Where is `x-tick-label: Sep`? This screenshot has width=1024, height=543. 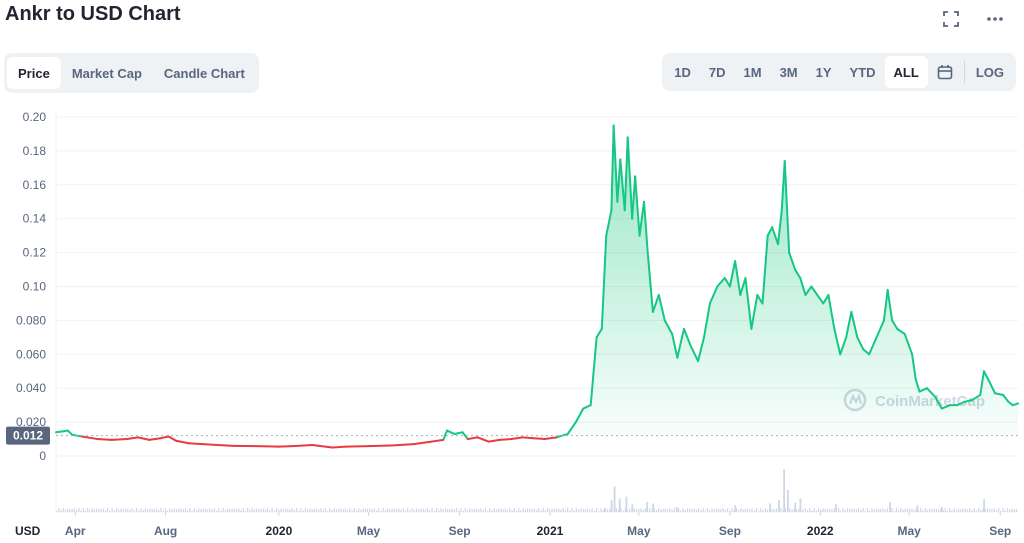 x-tick-label: Sep is located at coordinates (460, 531).